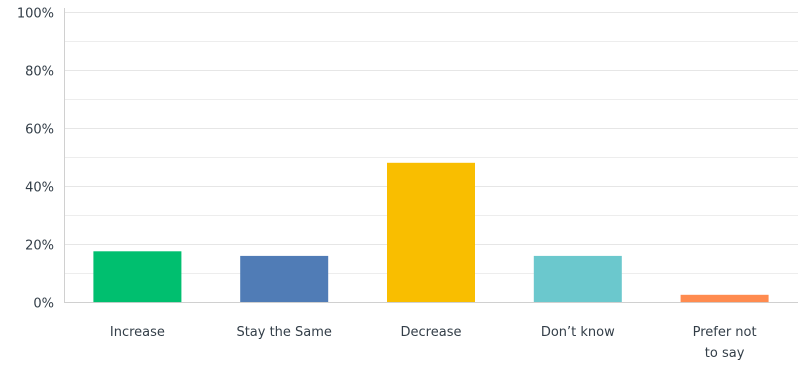 This screenshot has height=365, width=798. What do you see at coordinates (39, 130) in the screenshot?
I see `y-tick-label: 60%` at bounding box center [39, 130].